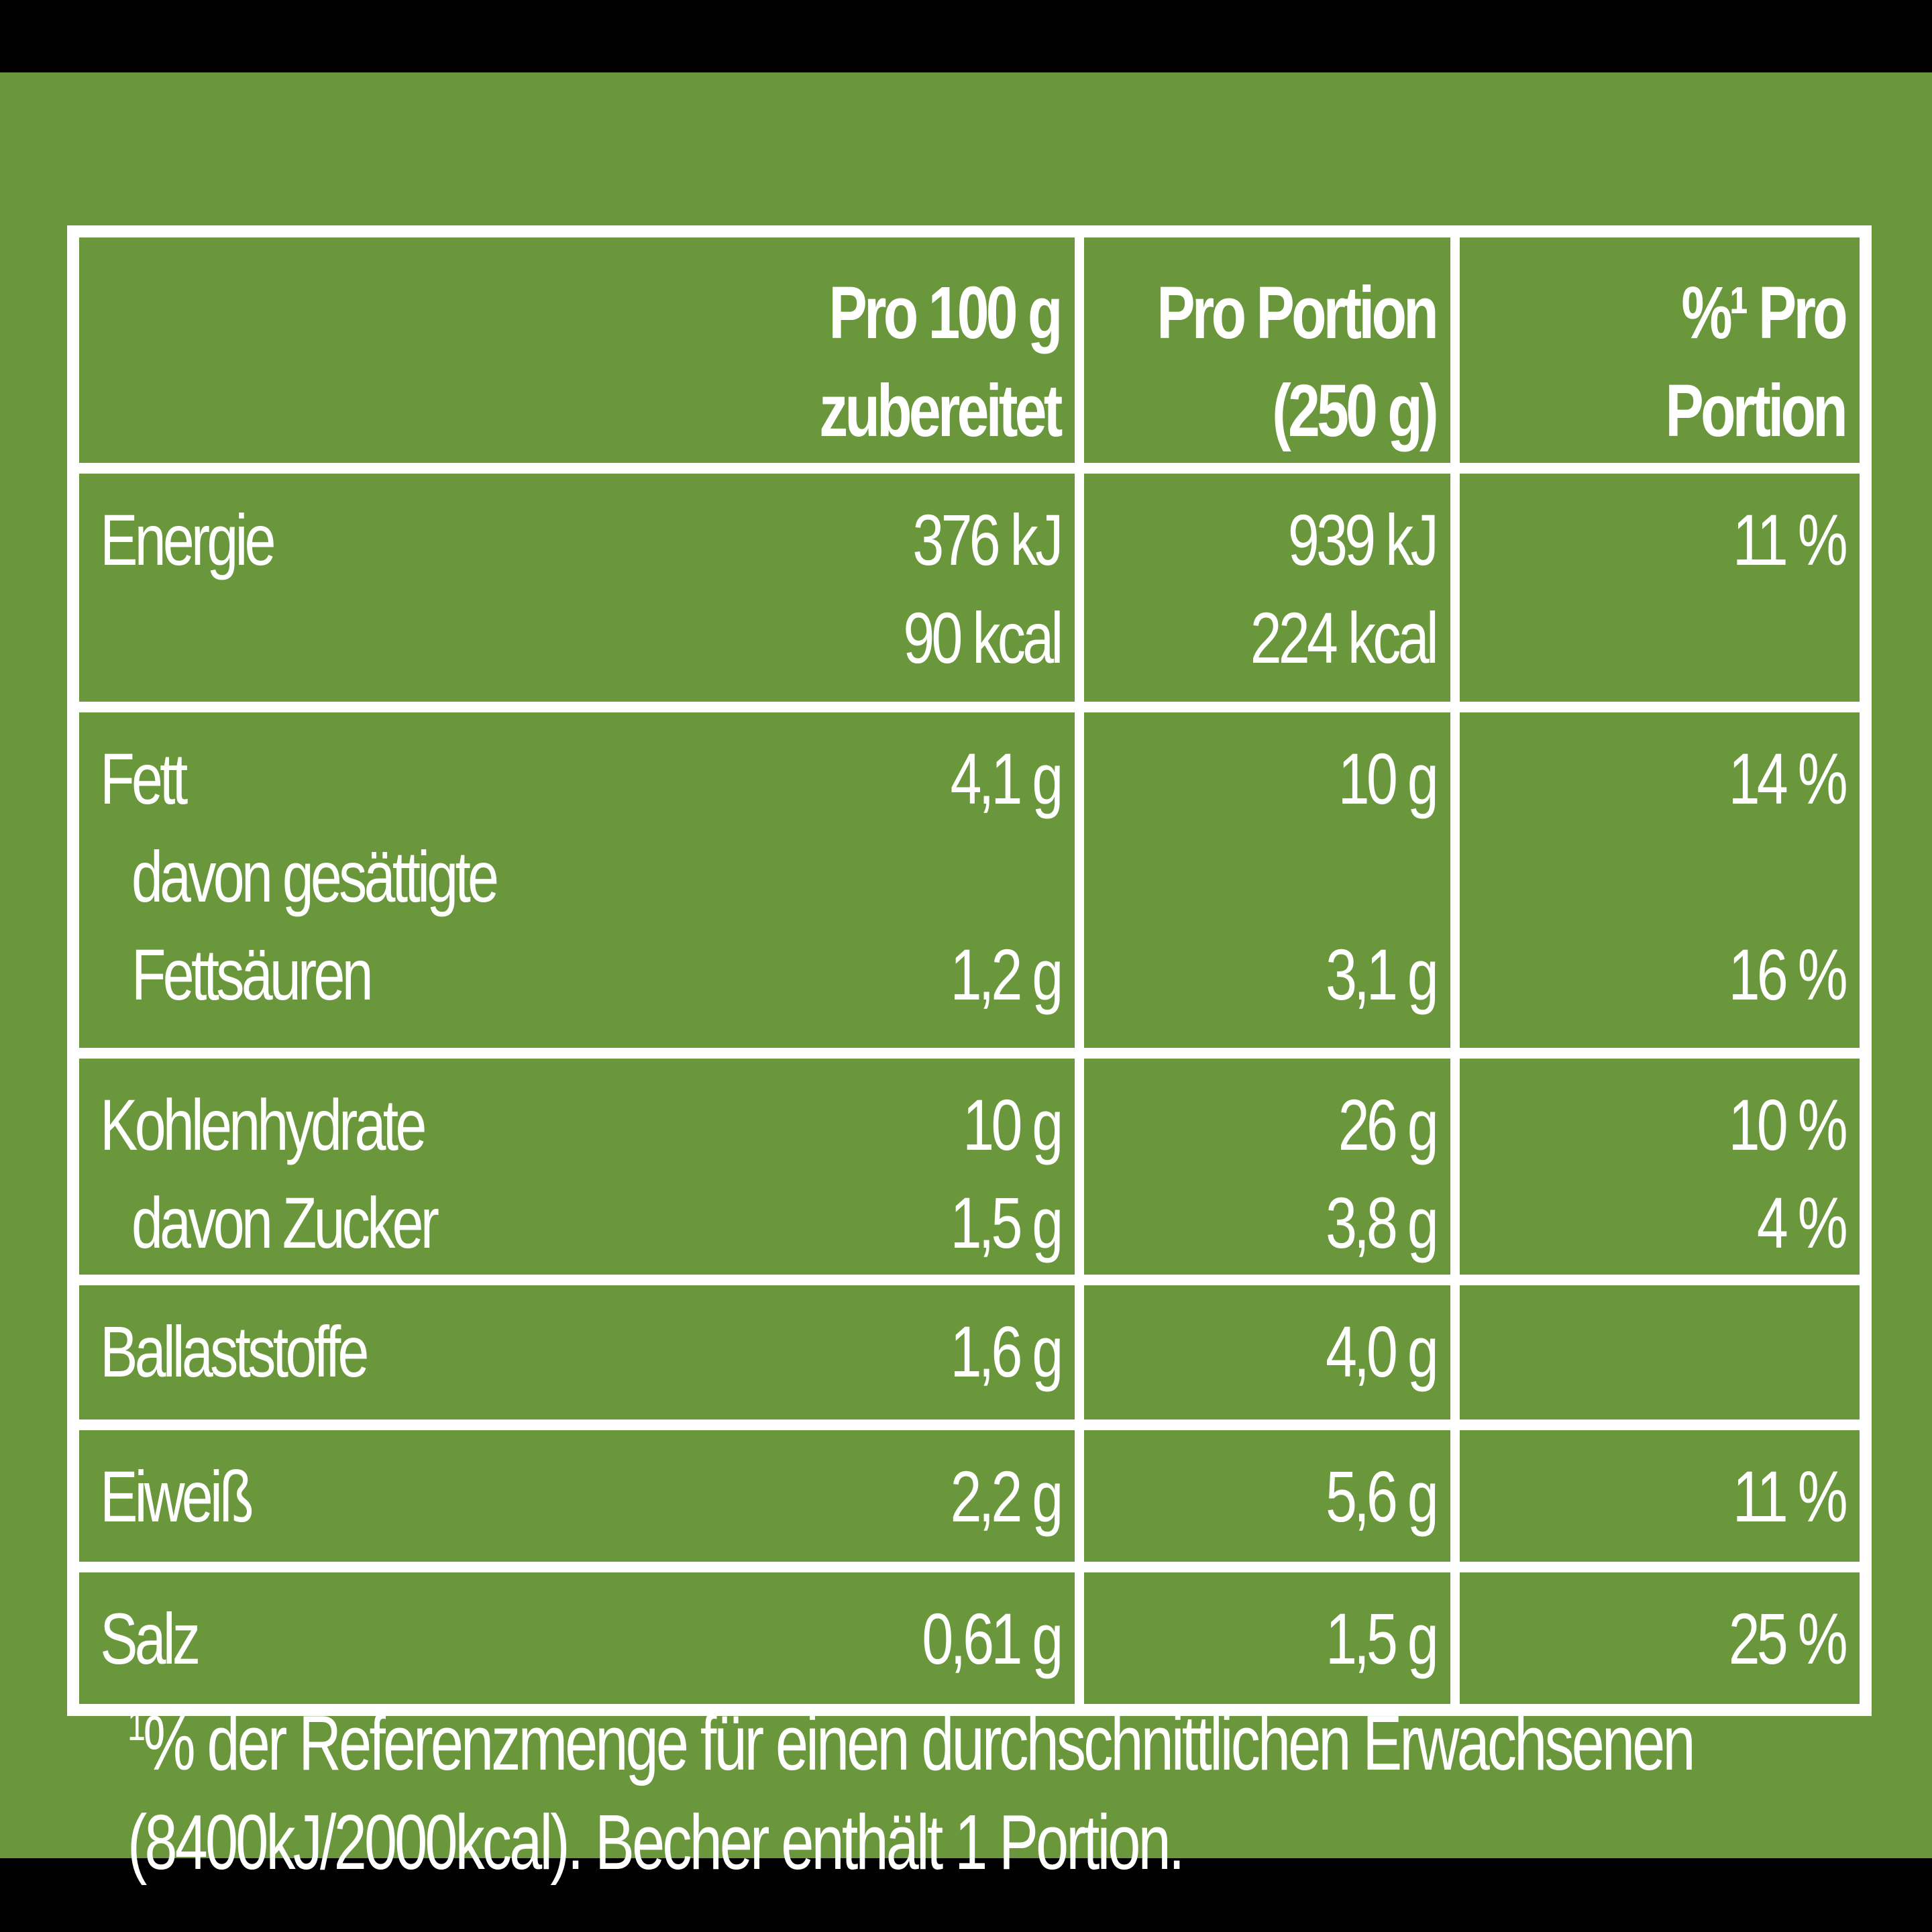 Image resolution: width=1932 pixels, height=1932 pixels. What do you see at coordinates (1788, 1638) in the screenshot?
I see `value-percent: 25 %` at bounding box center [1788, 1638].